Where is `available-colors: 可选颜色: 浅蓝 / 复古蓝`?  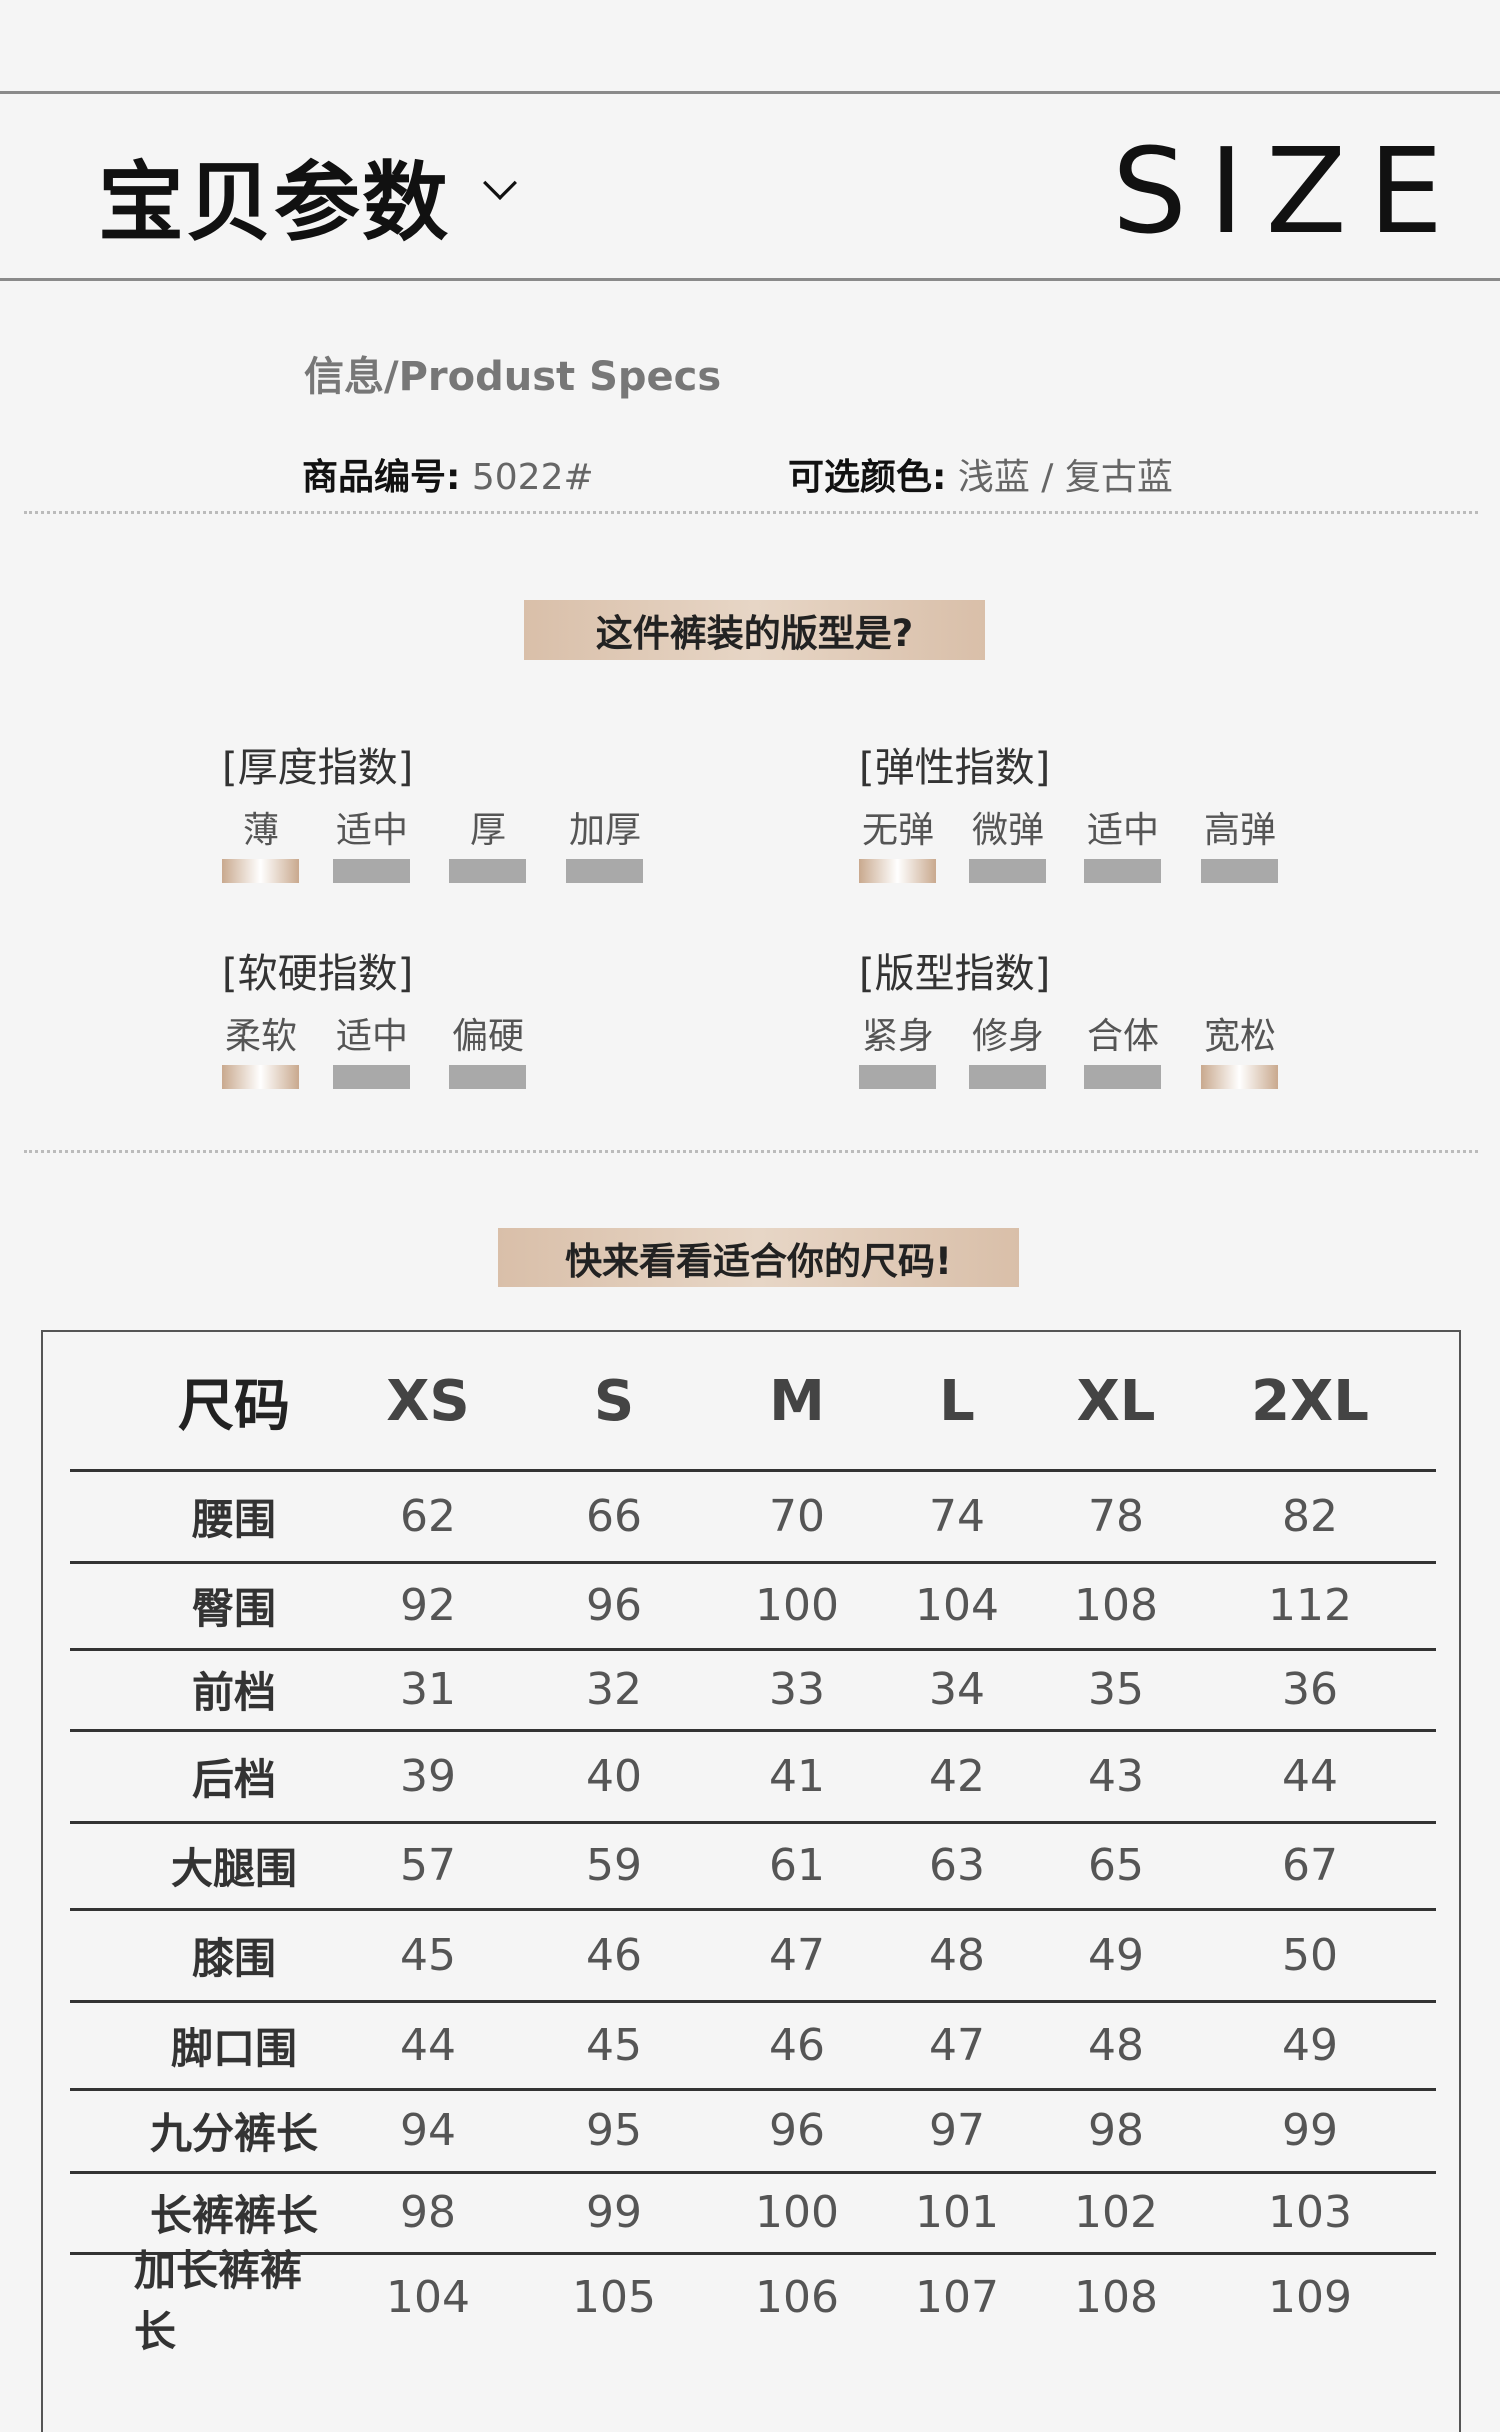
available-colors: 可选颜色: 浅蓝 / 复古蓝 is located at coordinates (980, 474).